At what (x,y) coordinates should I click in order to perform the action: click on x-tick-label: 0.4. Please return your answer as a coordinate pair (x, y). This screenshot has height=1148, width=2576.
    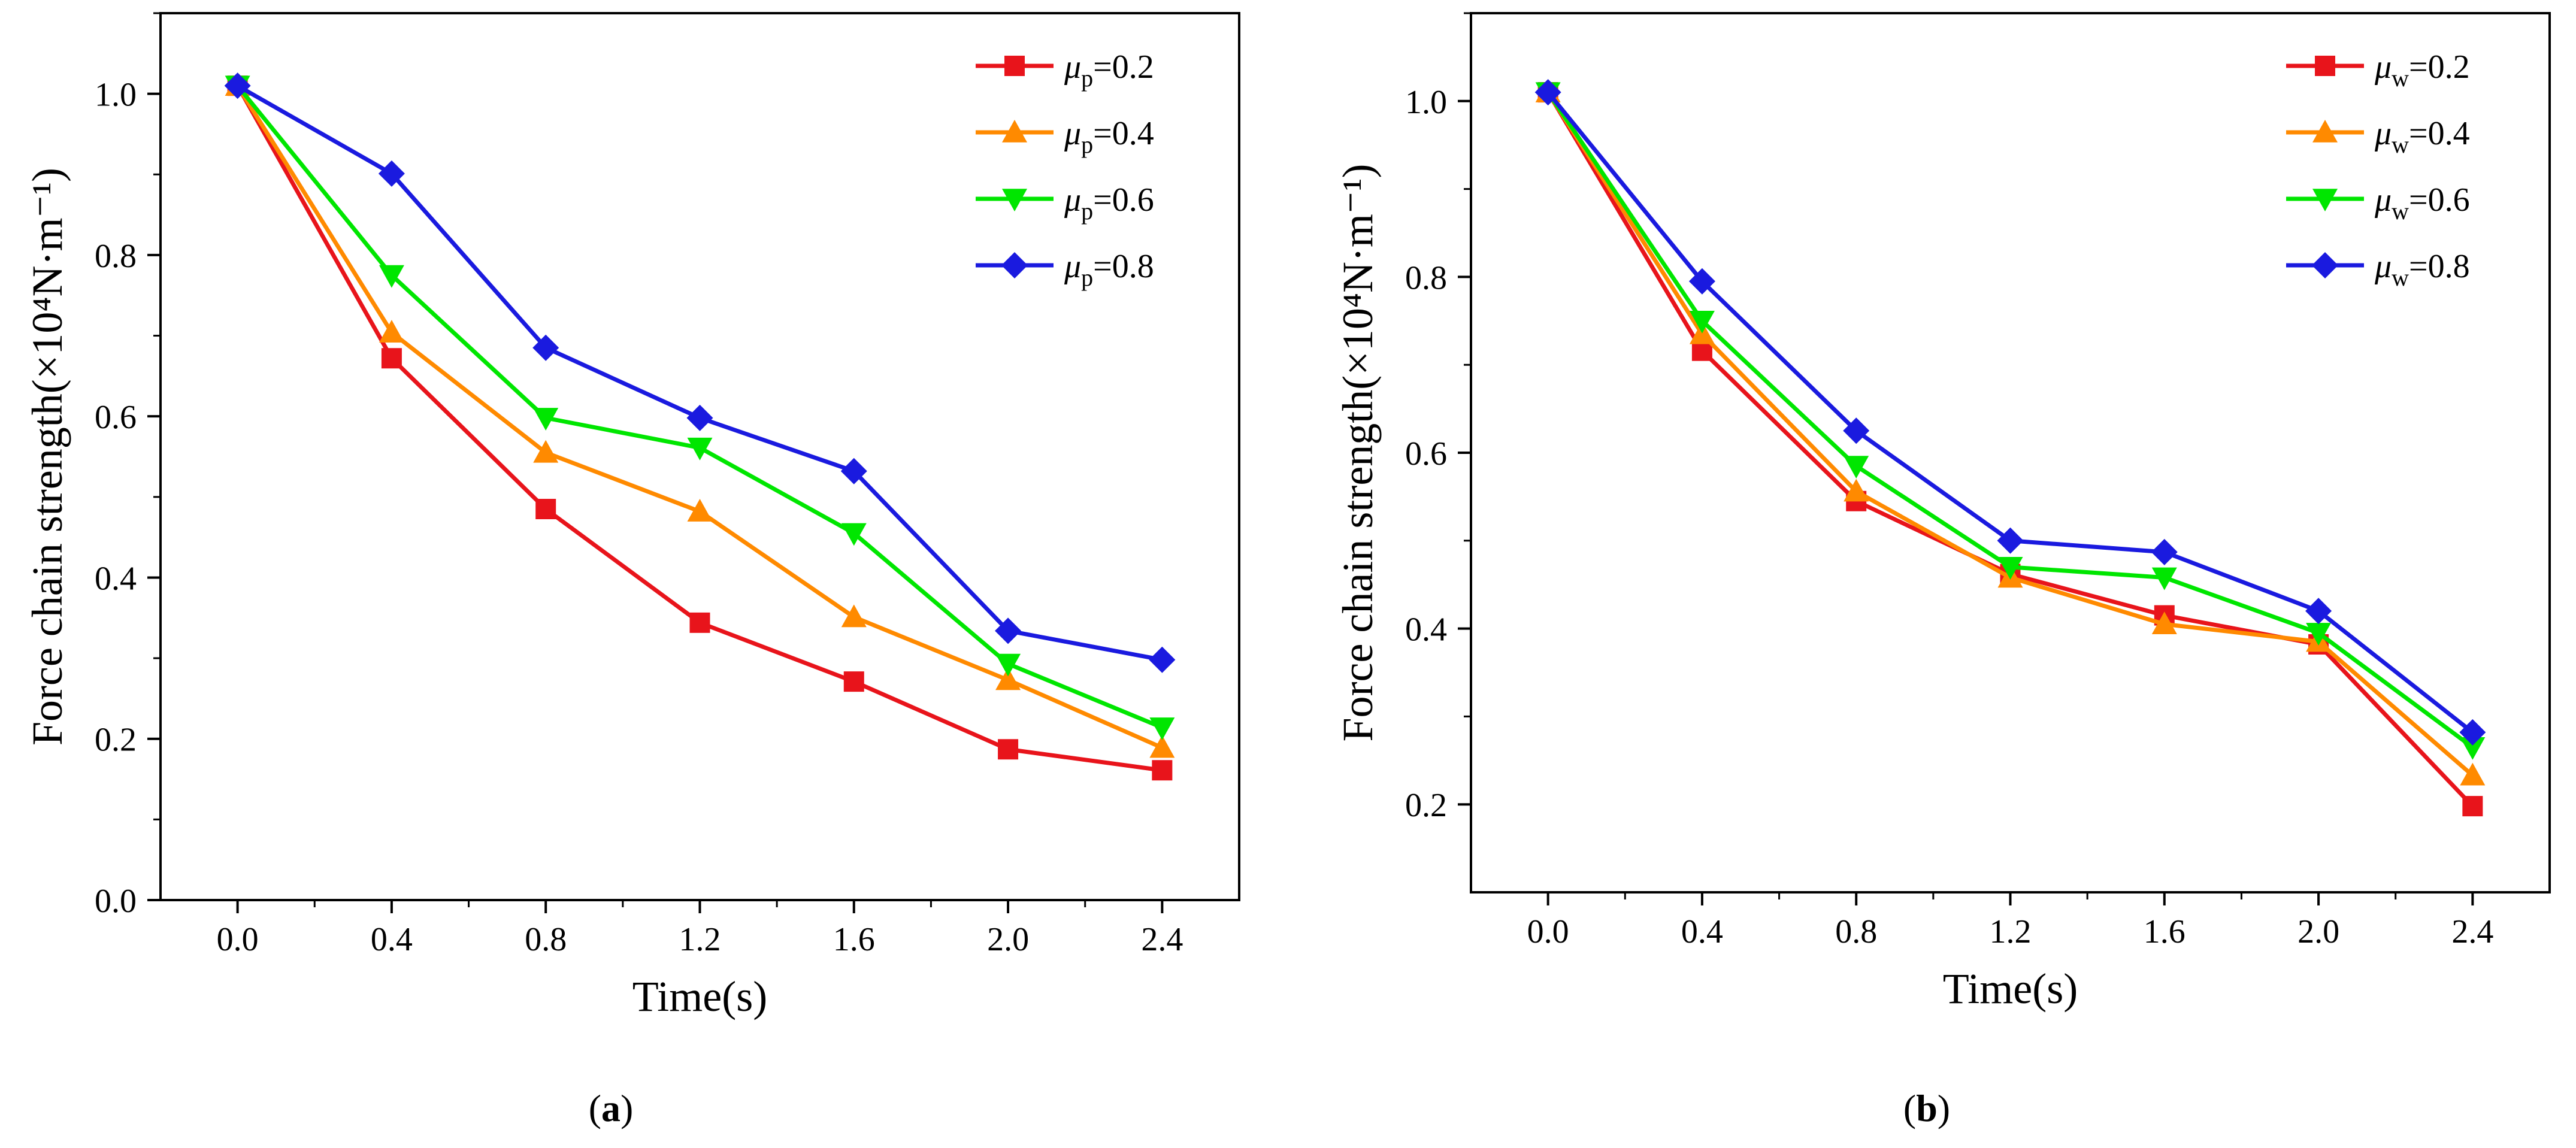
    Looking at the image, I should click on (1702, 931).